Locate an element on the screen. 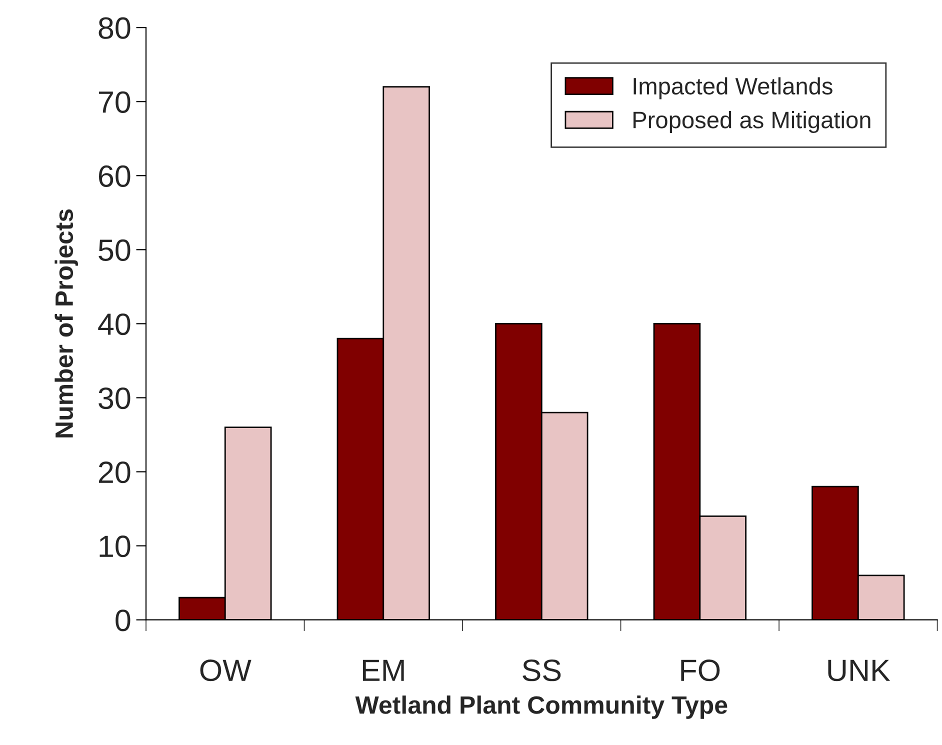  x-tick-label: FO is located at coordinates (700, 671).